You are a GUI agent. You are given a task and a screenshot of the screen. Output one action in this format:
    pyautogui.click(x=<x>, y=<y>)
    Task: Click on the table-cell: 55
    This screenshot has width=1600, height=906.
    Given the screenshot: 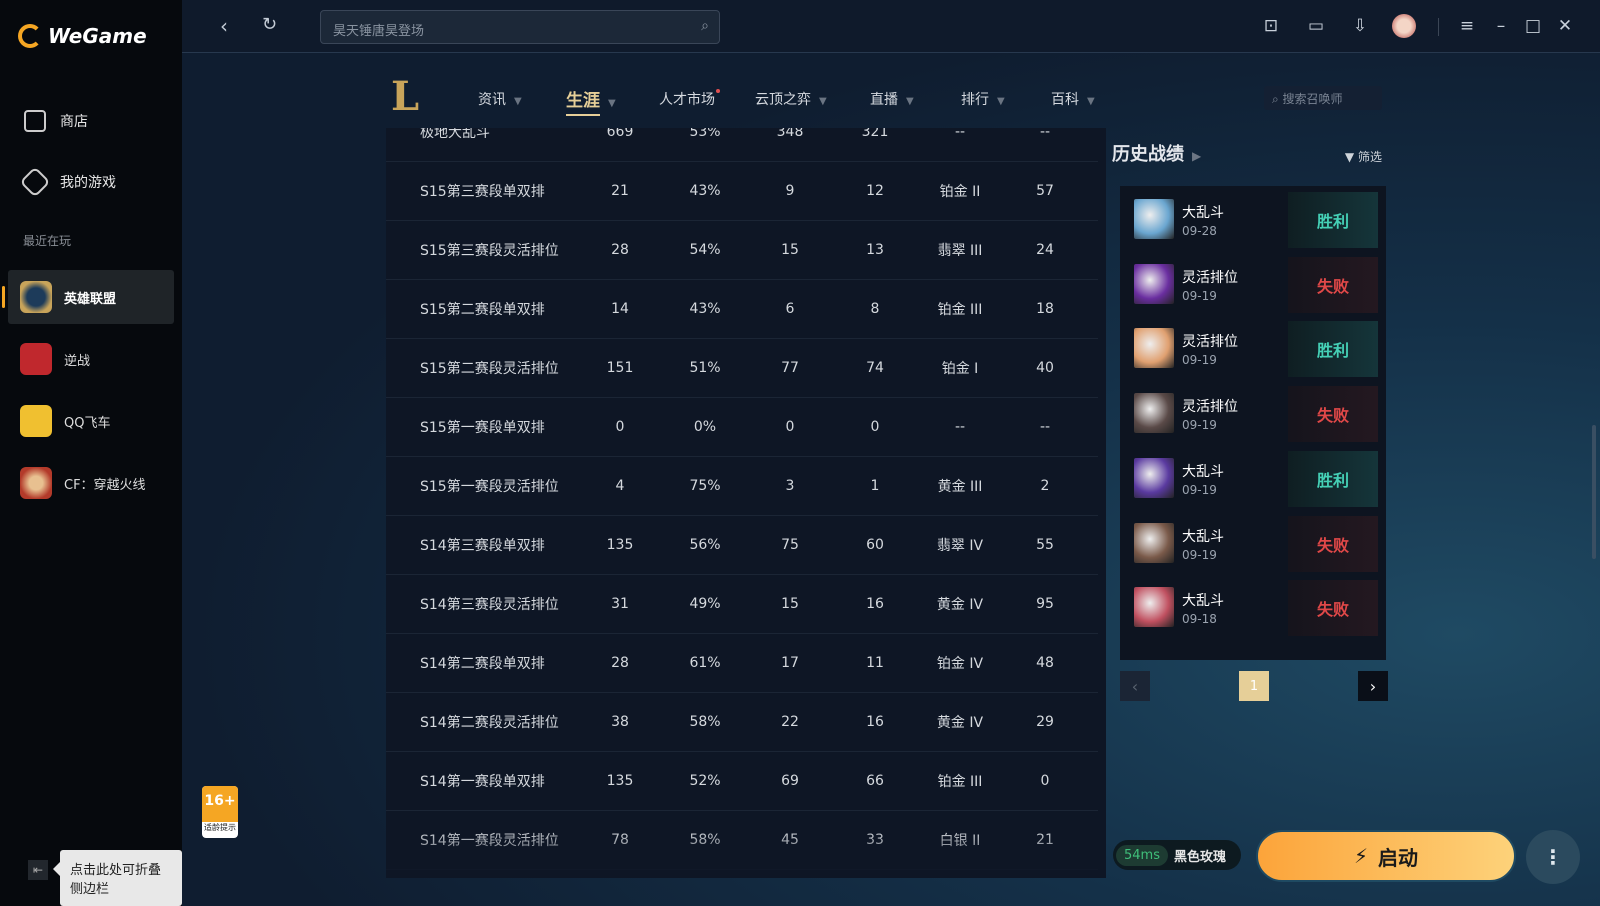 What is the action you would take?
    pyautogui.click(x=1045, y=545)
    